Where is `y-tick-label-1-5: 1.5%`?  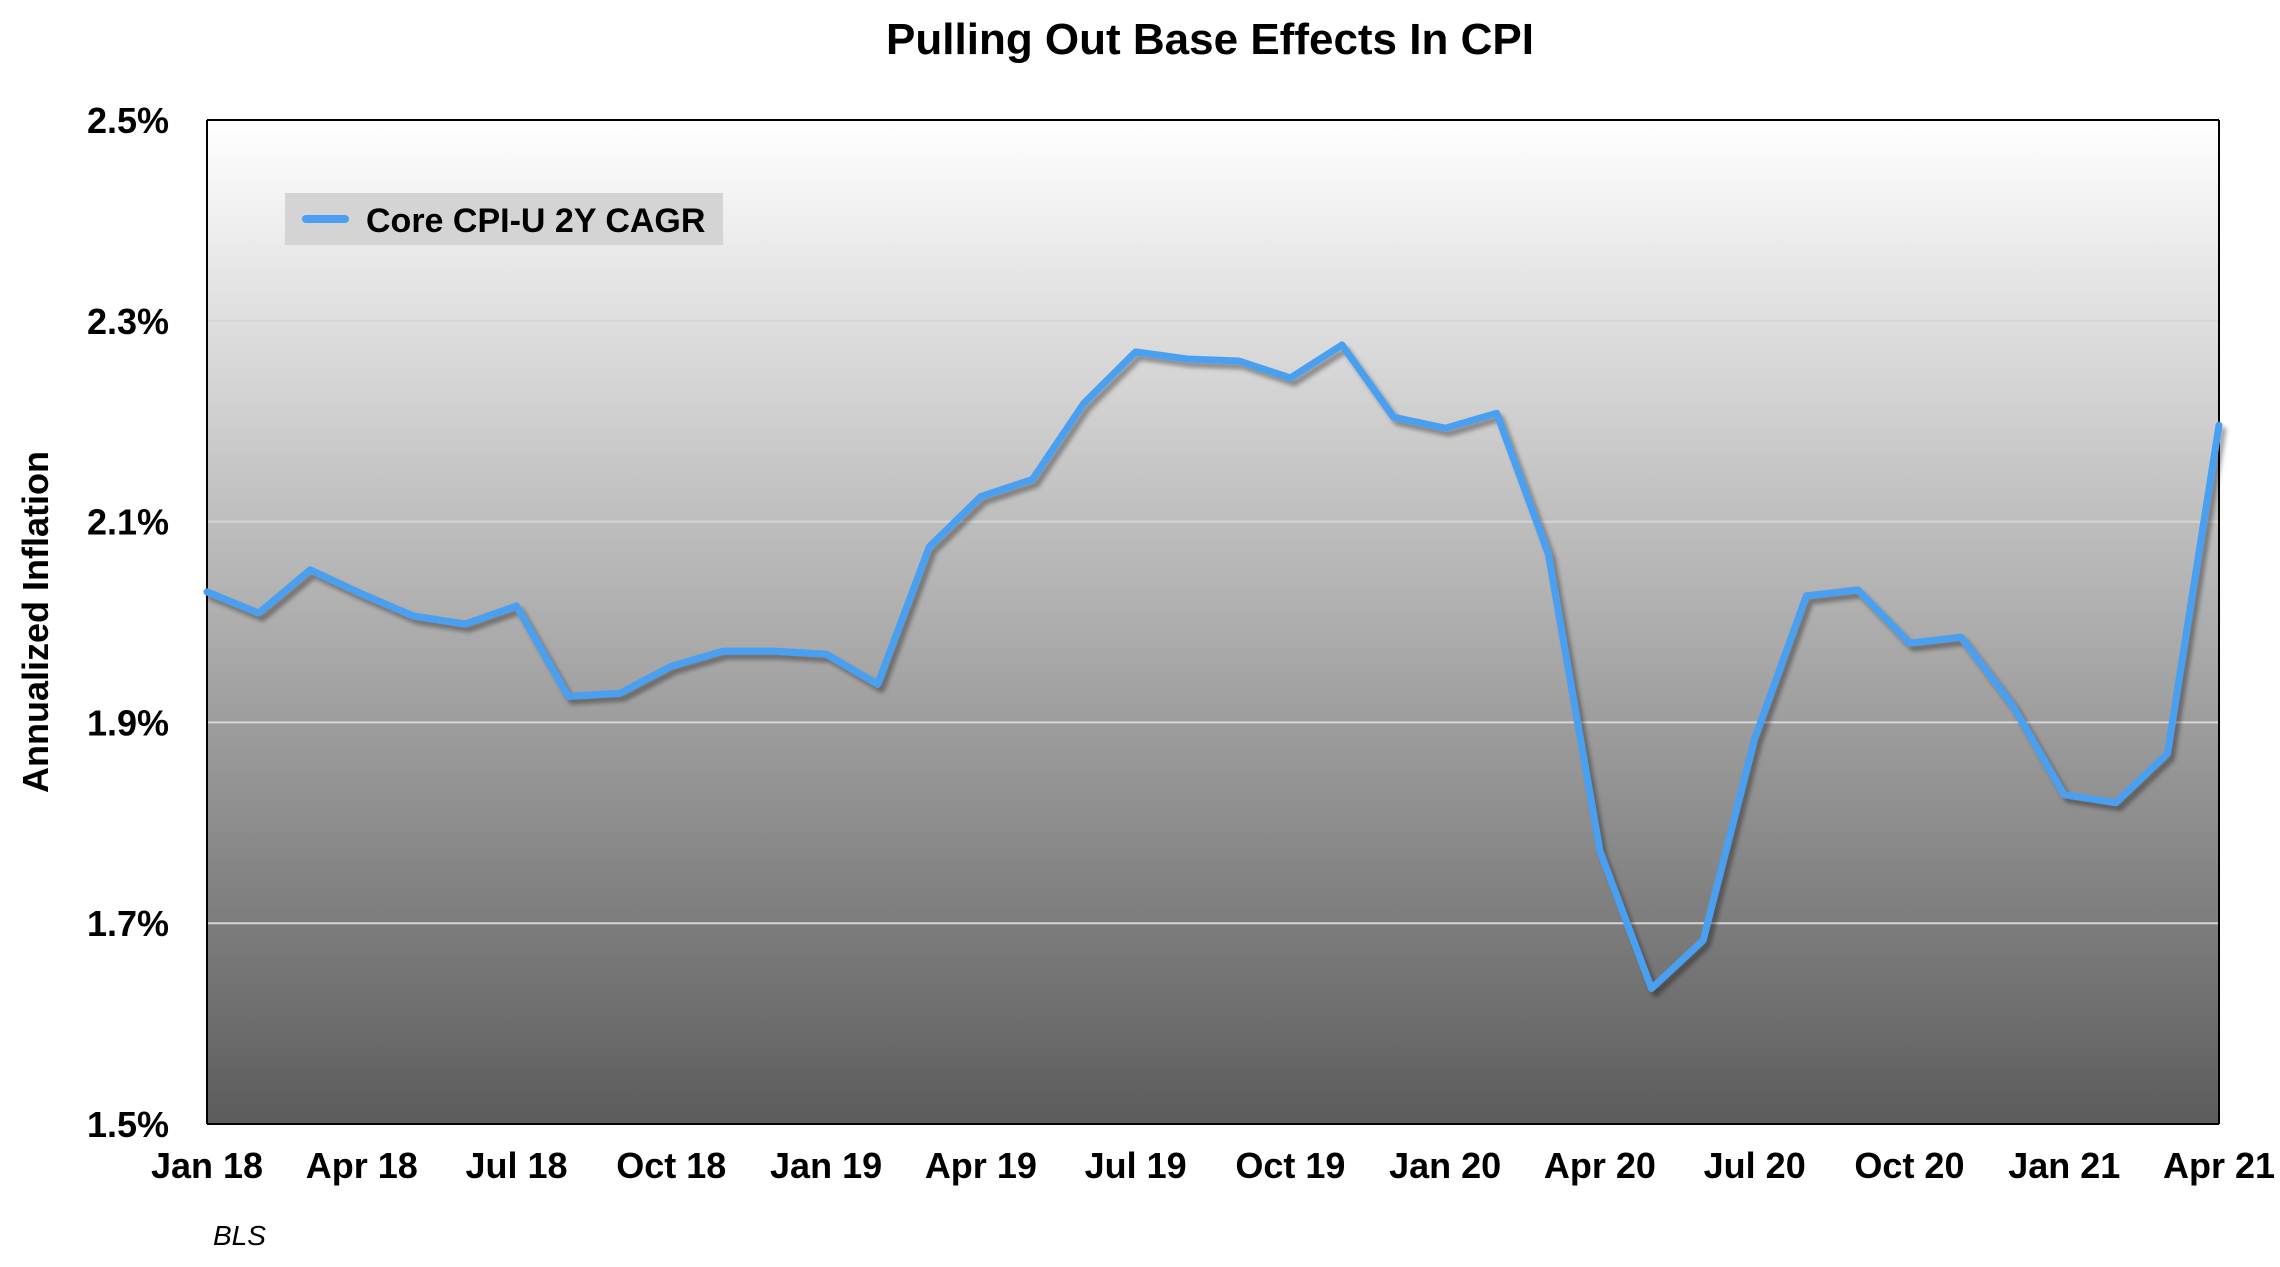
y-tick-label-1-5: 1.5% is located at coordinates (128, 1124).